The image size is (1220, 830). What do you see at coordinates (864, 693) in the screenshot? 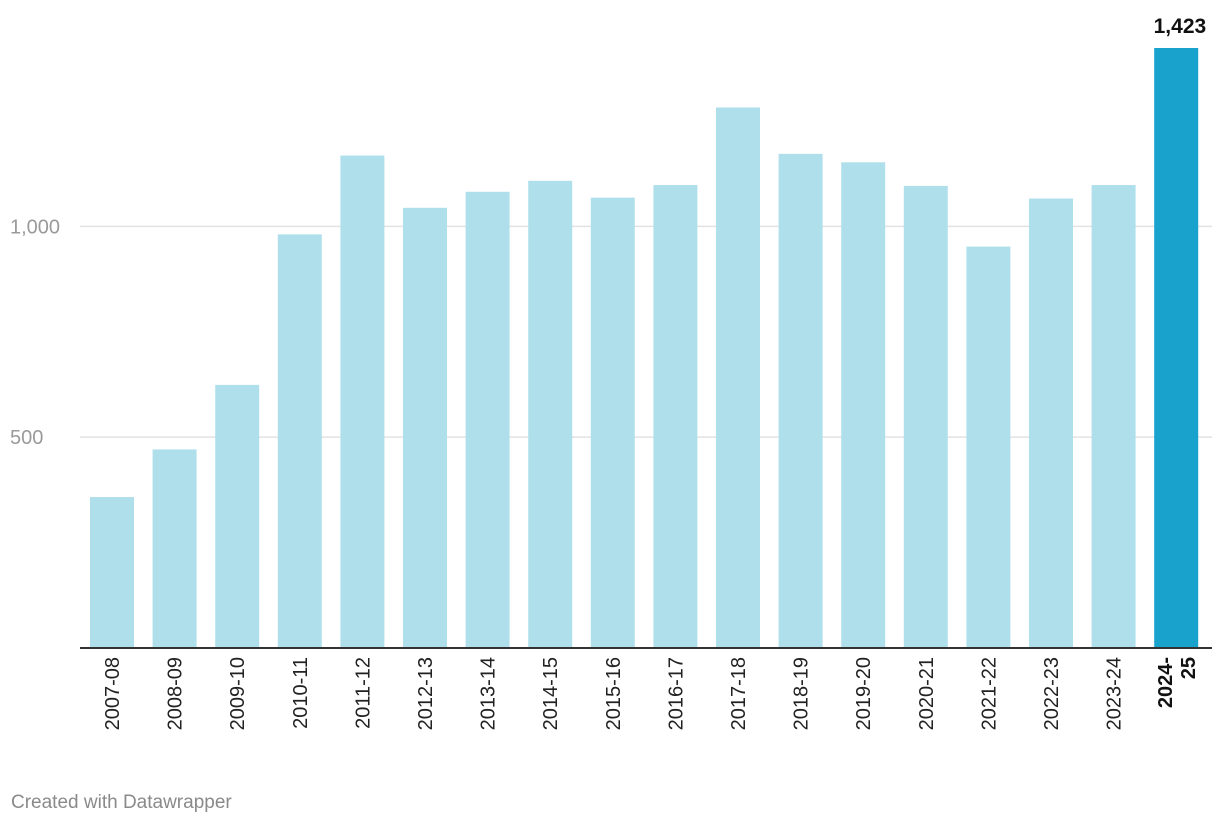
I see `x-tick-label: 2019-20` at bounding box center [864, 693].